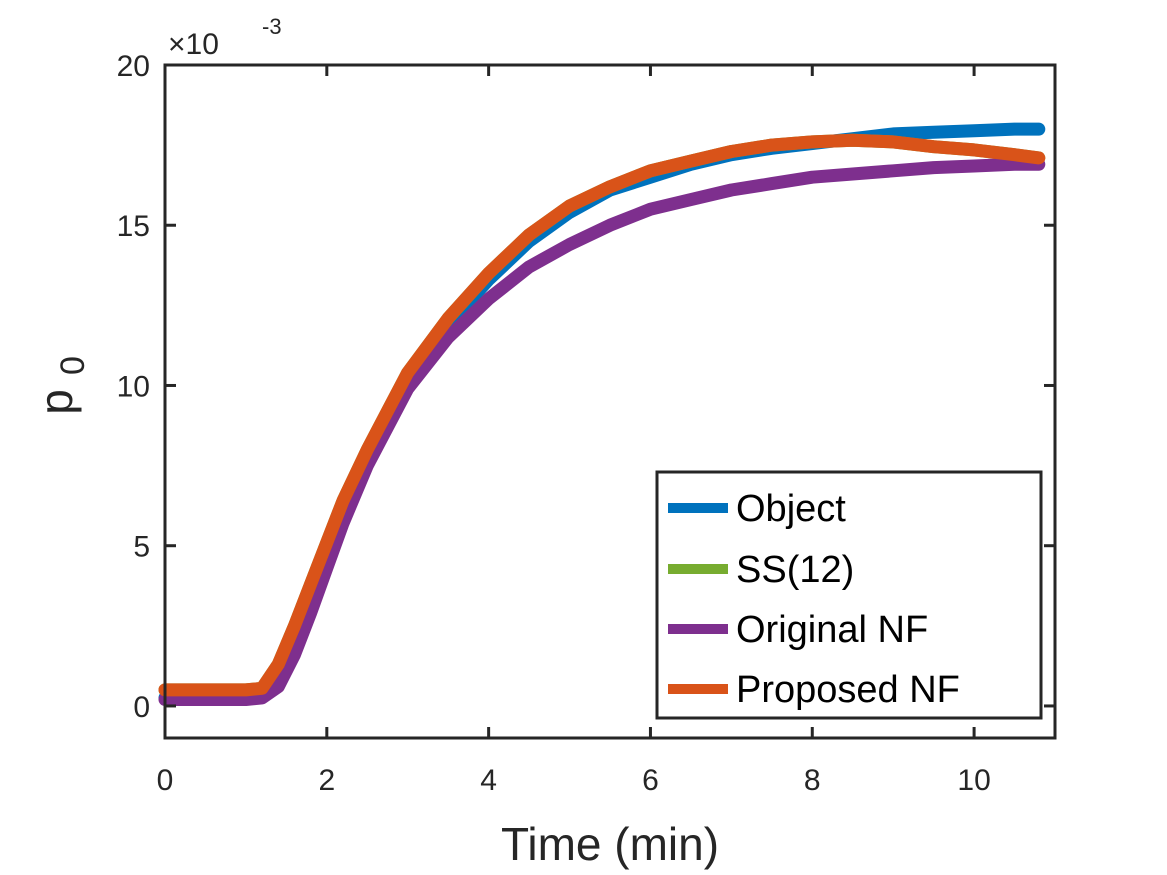 The image size is (1167, 875). What do you see at coordinates (973, 780) in the screenshot?
I see `x-tick-label: 10` at bounding box center [973, 780].